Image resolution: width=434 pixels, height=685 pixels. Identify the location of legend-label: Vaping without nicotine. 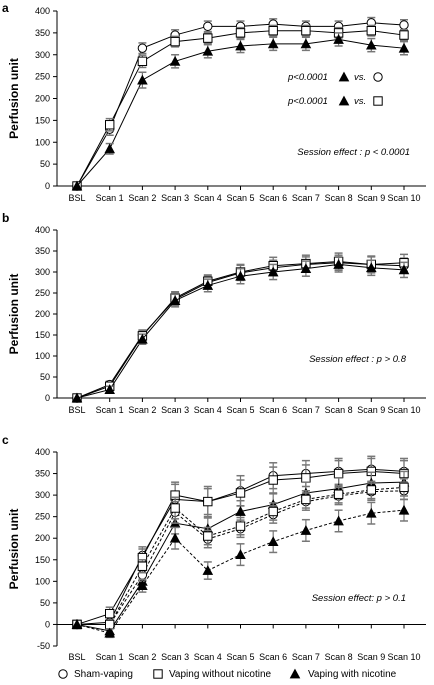
(220, 674).